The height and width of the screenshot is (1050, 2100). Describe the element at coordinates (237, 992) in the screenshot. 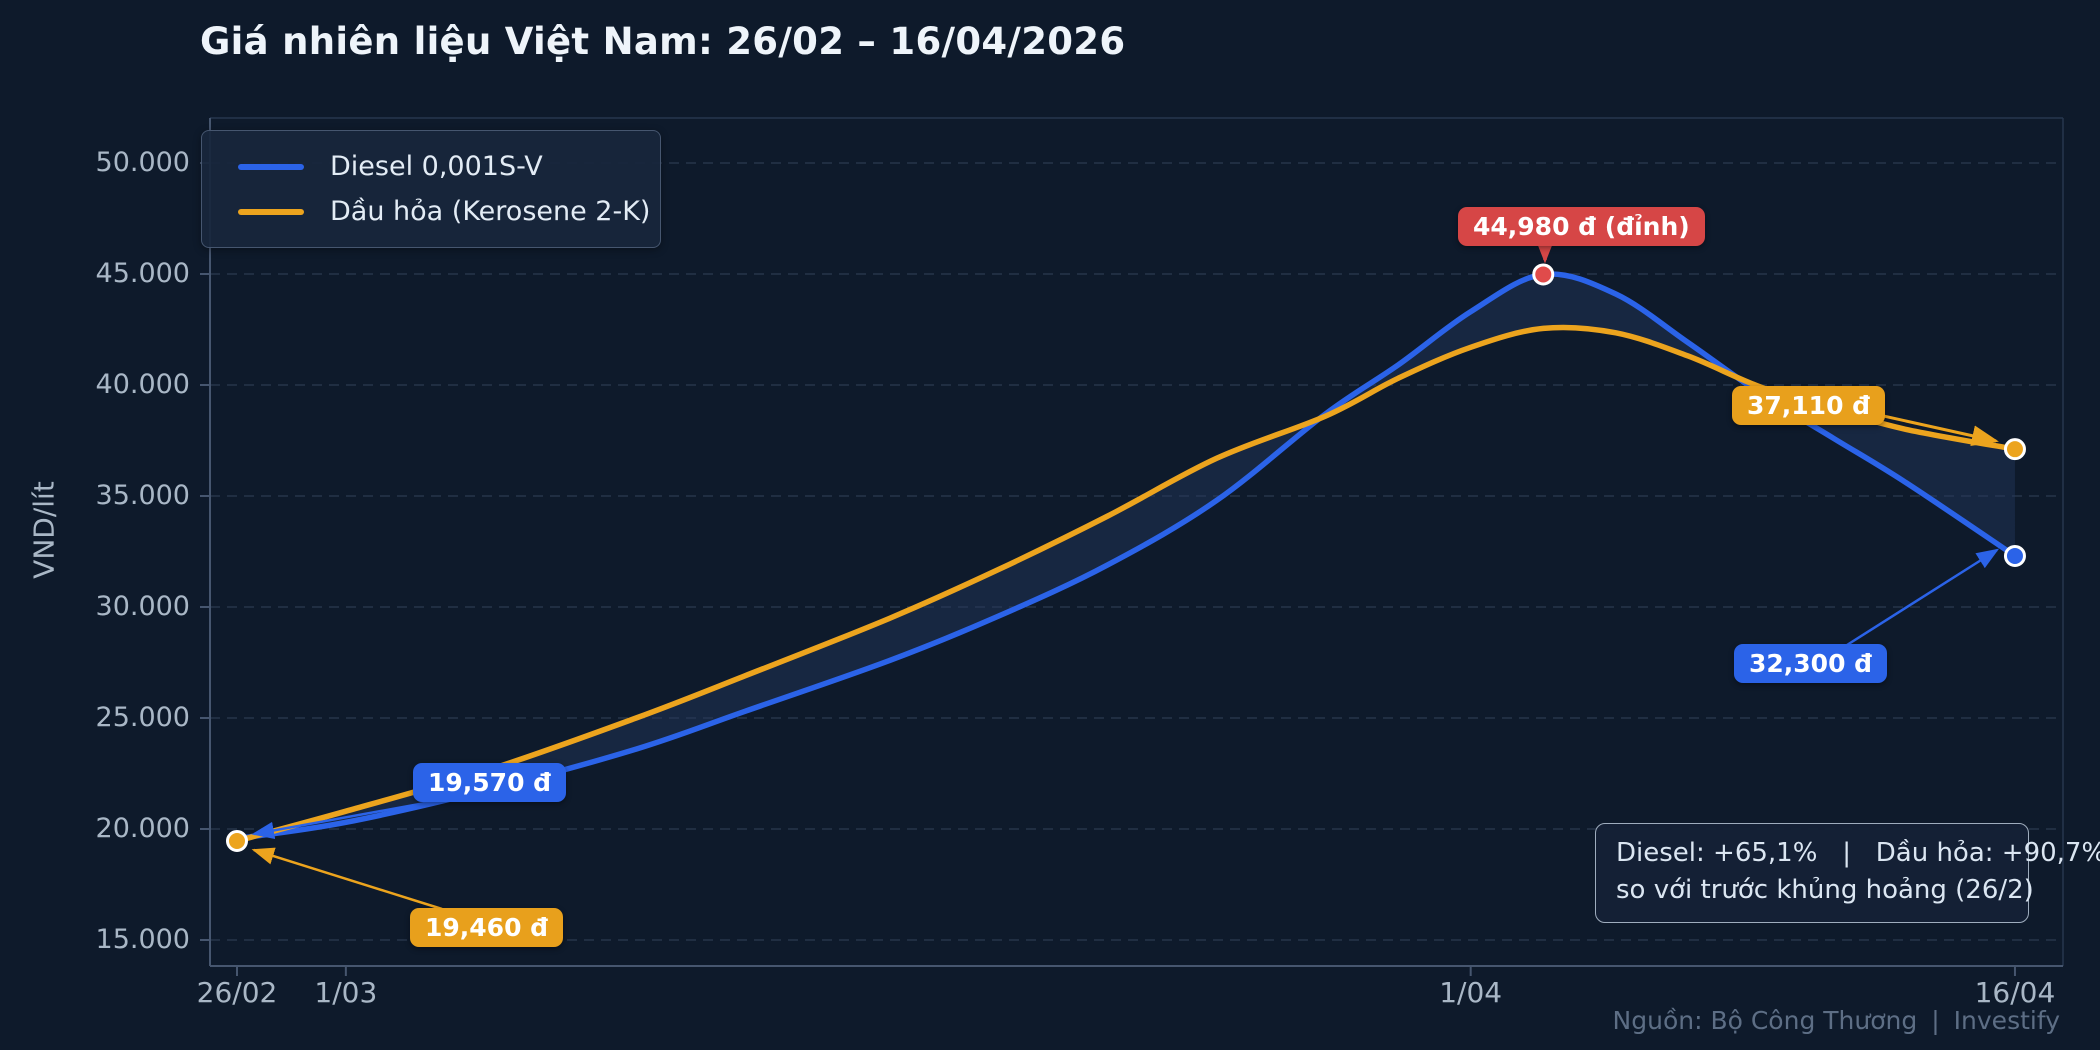

I see `x-tick-label: 26/02` at that location.